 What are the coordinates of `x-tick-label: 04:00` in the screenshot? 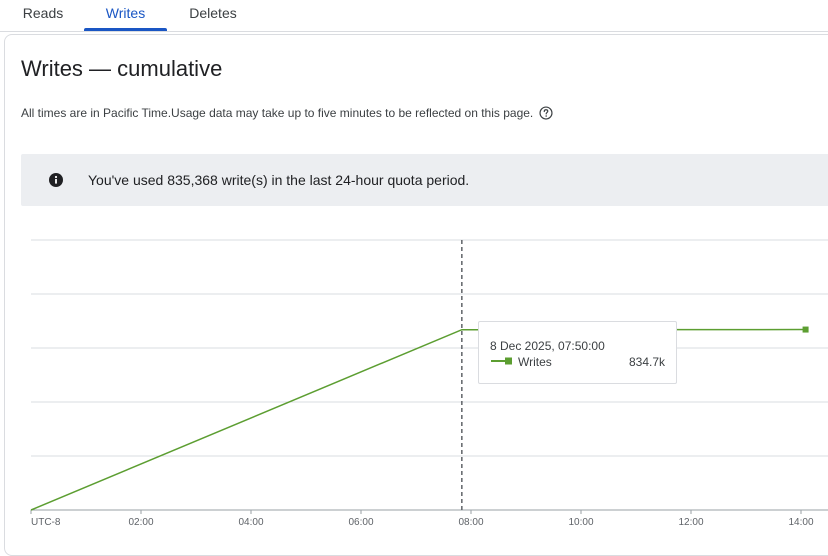 It's located at (250, 522).